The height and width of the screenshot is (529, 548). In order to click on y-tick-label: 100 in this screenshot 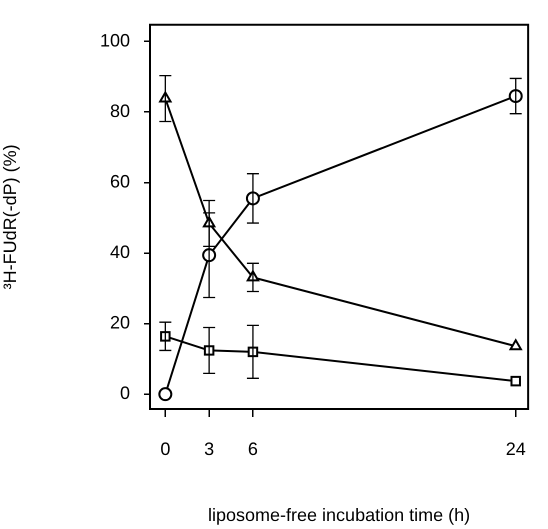, I will do `click(115, 40)`.